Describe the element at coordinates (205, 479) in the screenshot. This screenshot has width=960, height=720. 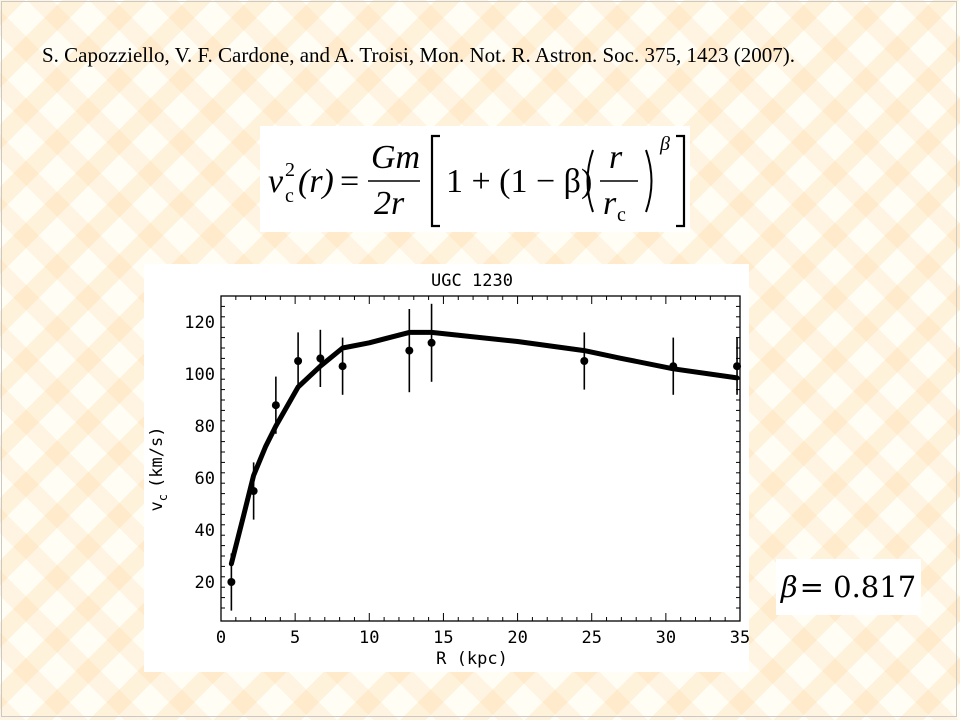
I see `y-tick-label: 60` at that location.